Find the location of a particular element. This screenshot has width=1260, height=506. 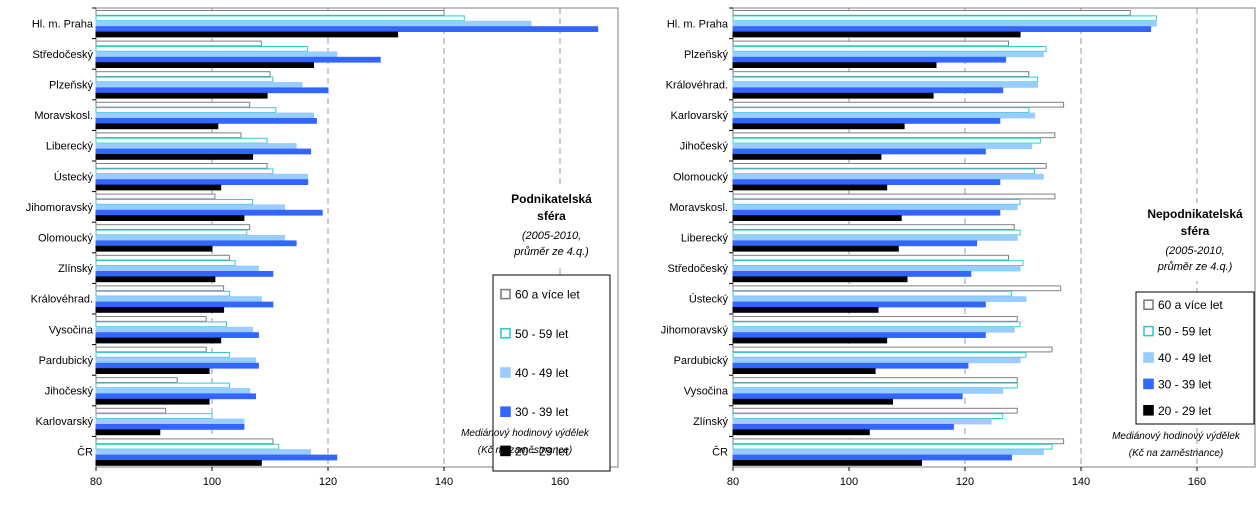

chart-title: Podnikatelská sféra is located at coordinates (551, 207).